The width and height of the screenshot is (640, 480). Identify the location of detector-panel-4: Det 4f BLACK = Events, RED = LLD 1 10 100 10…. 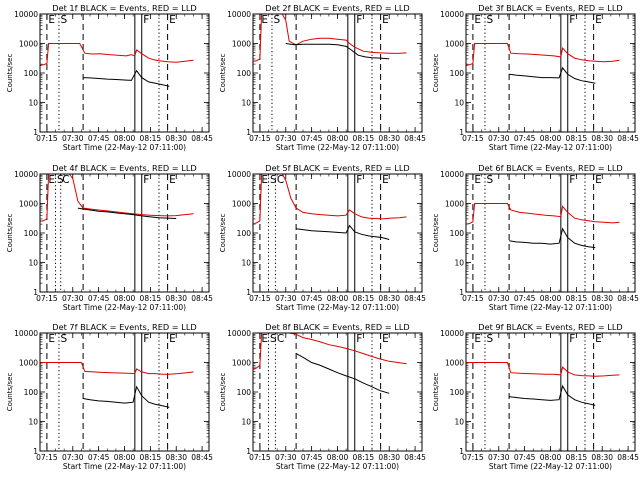
(109, 237).